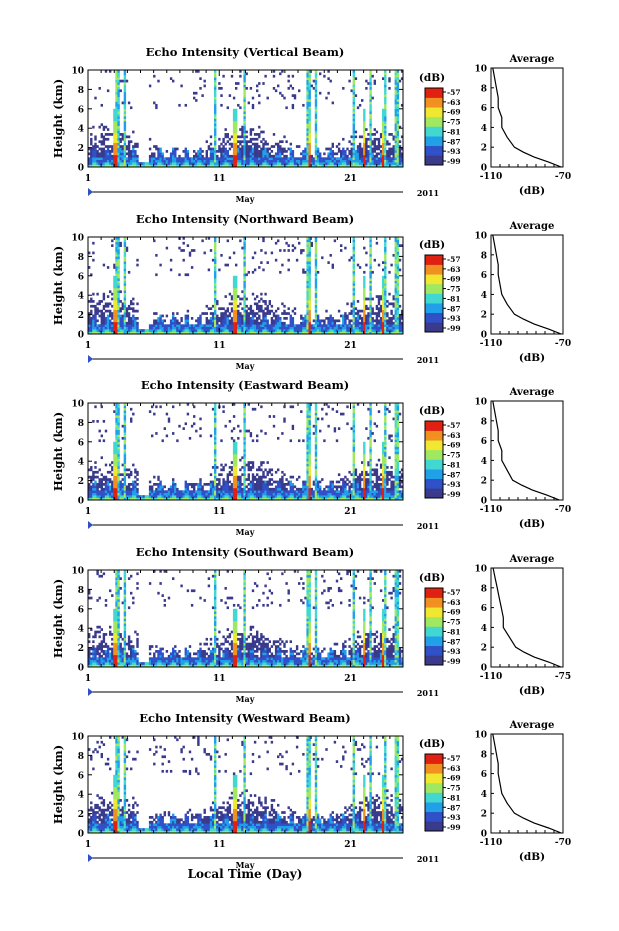 The width and height of the screenshot is (619, 931). What do you see at coordinates (81, 130) in the screenshot?
I see `y-tick-label: 4` at bounding box center [81, 130].